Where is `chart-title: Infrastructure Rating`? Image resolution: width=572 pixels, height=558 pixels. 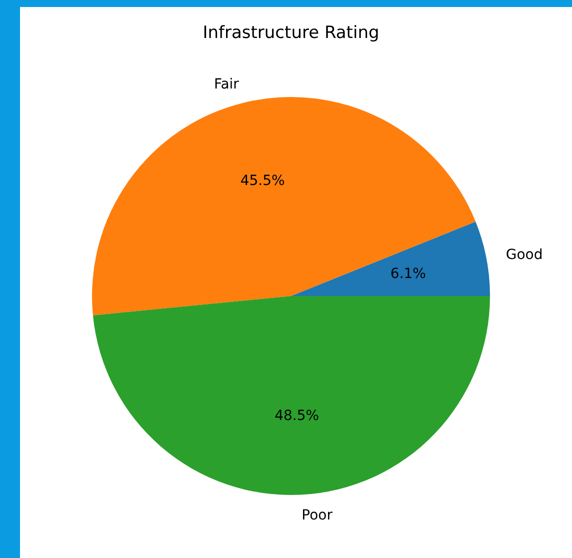 chart-title: Infrastructure Rating is located at coordinates (291, 33).